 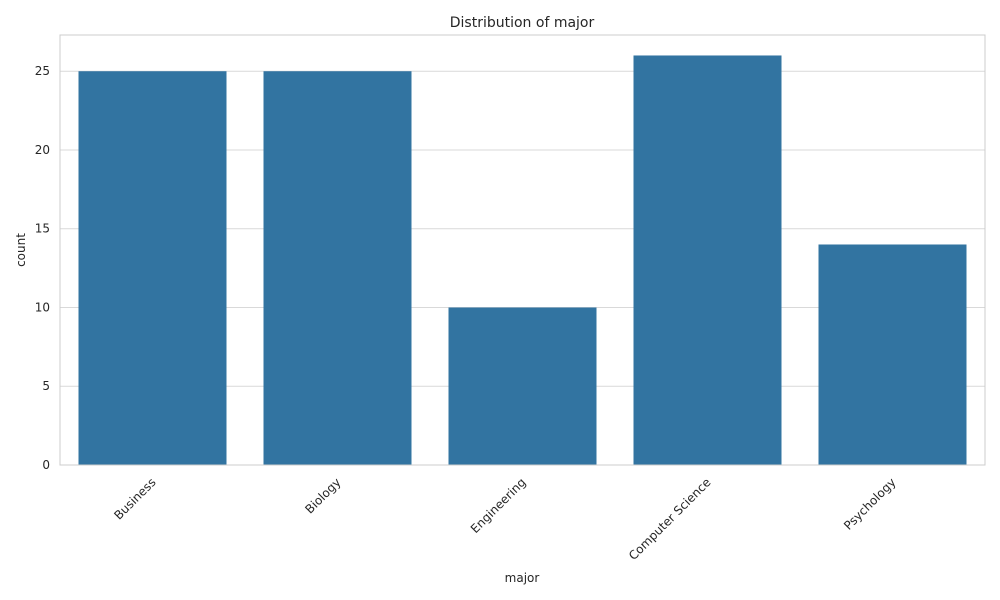 What do you see at coordinates (322, 495) in the screenshot?
I see `x-tick-label: Biology` at bounding box center [322, 495].